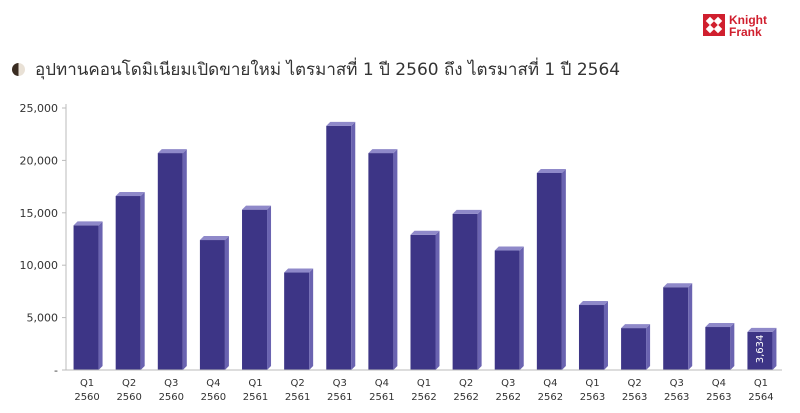 Image resolution: width=800 pixels, height=413 pixels. Describe the element at coordinates (39, 160) in the screenshot. I see `y-tick-label: 20,000` at that location.